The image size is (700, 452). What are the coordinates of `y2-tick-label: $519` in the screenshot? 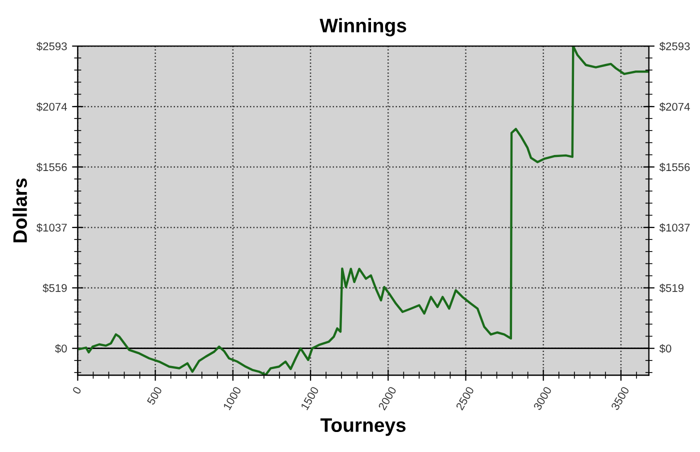 It's located at (671, 288).